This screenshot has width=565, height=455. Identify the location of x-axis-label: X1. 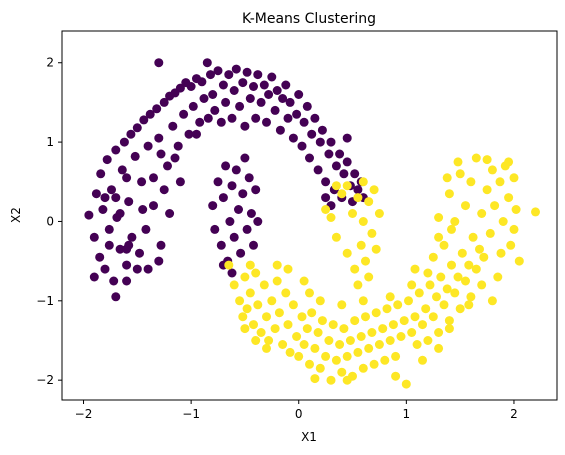
(309, 437).